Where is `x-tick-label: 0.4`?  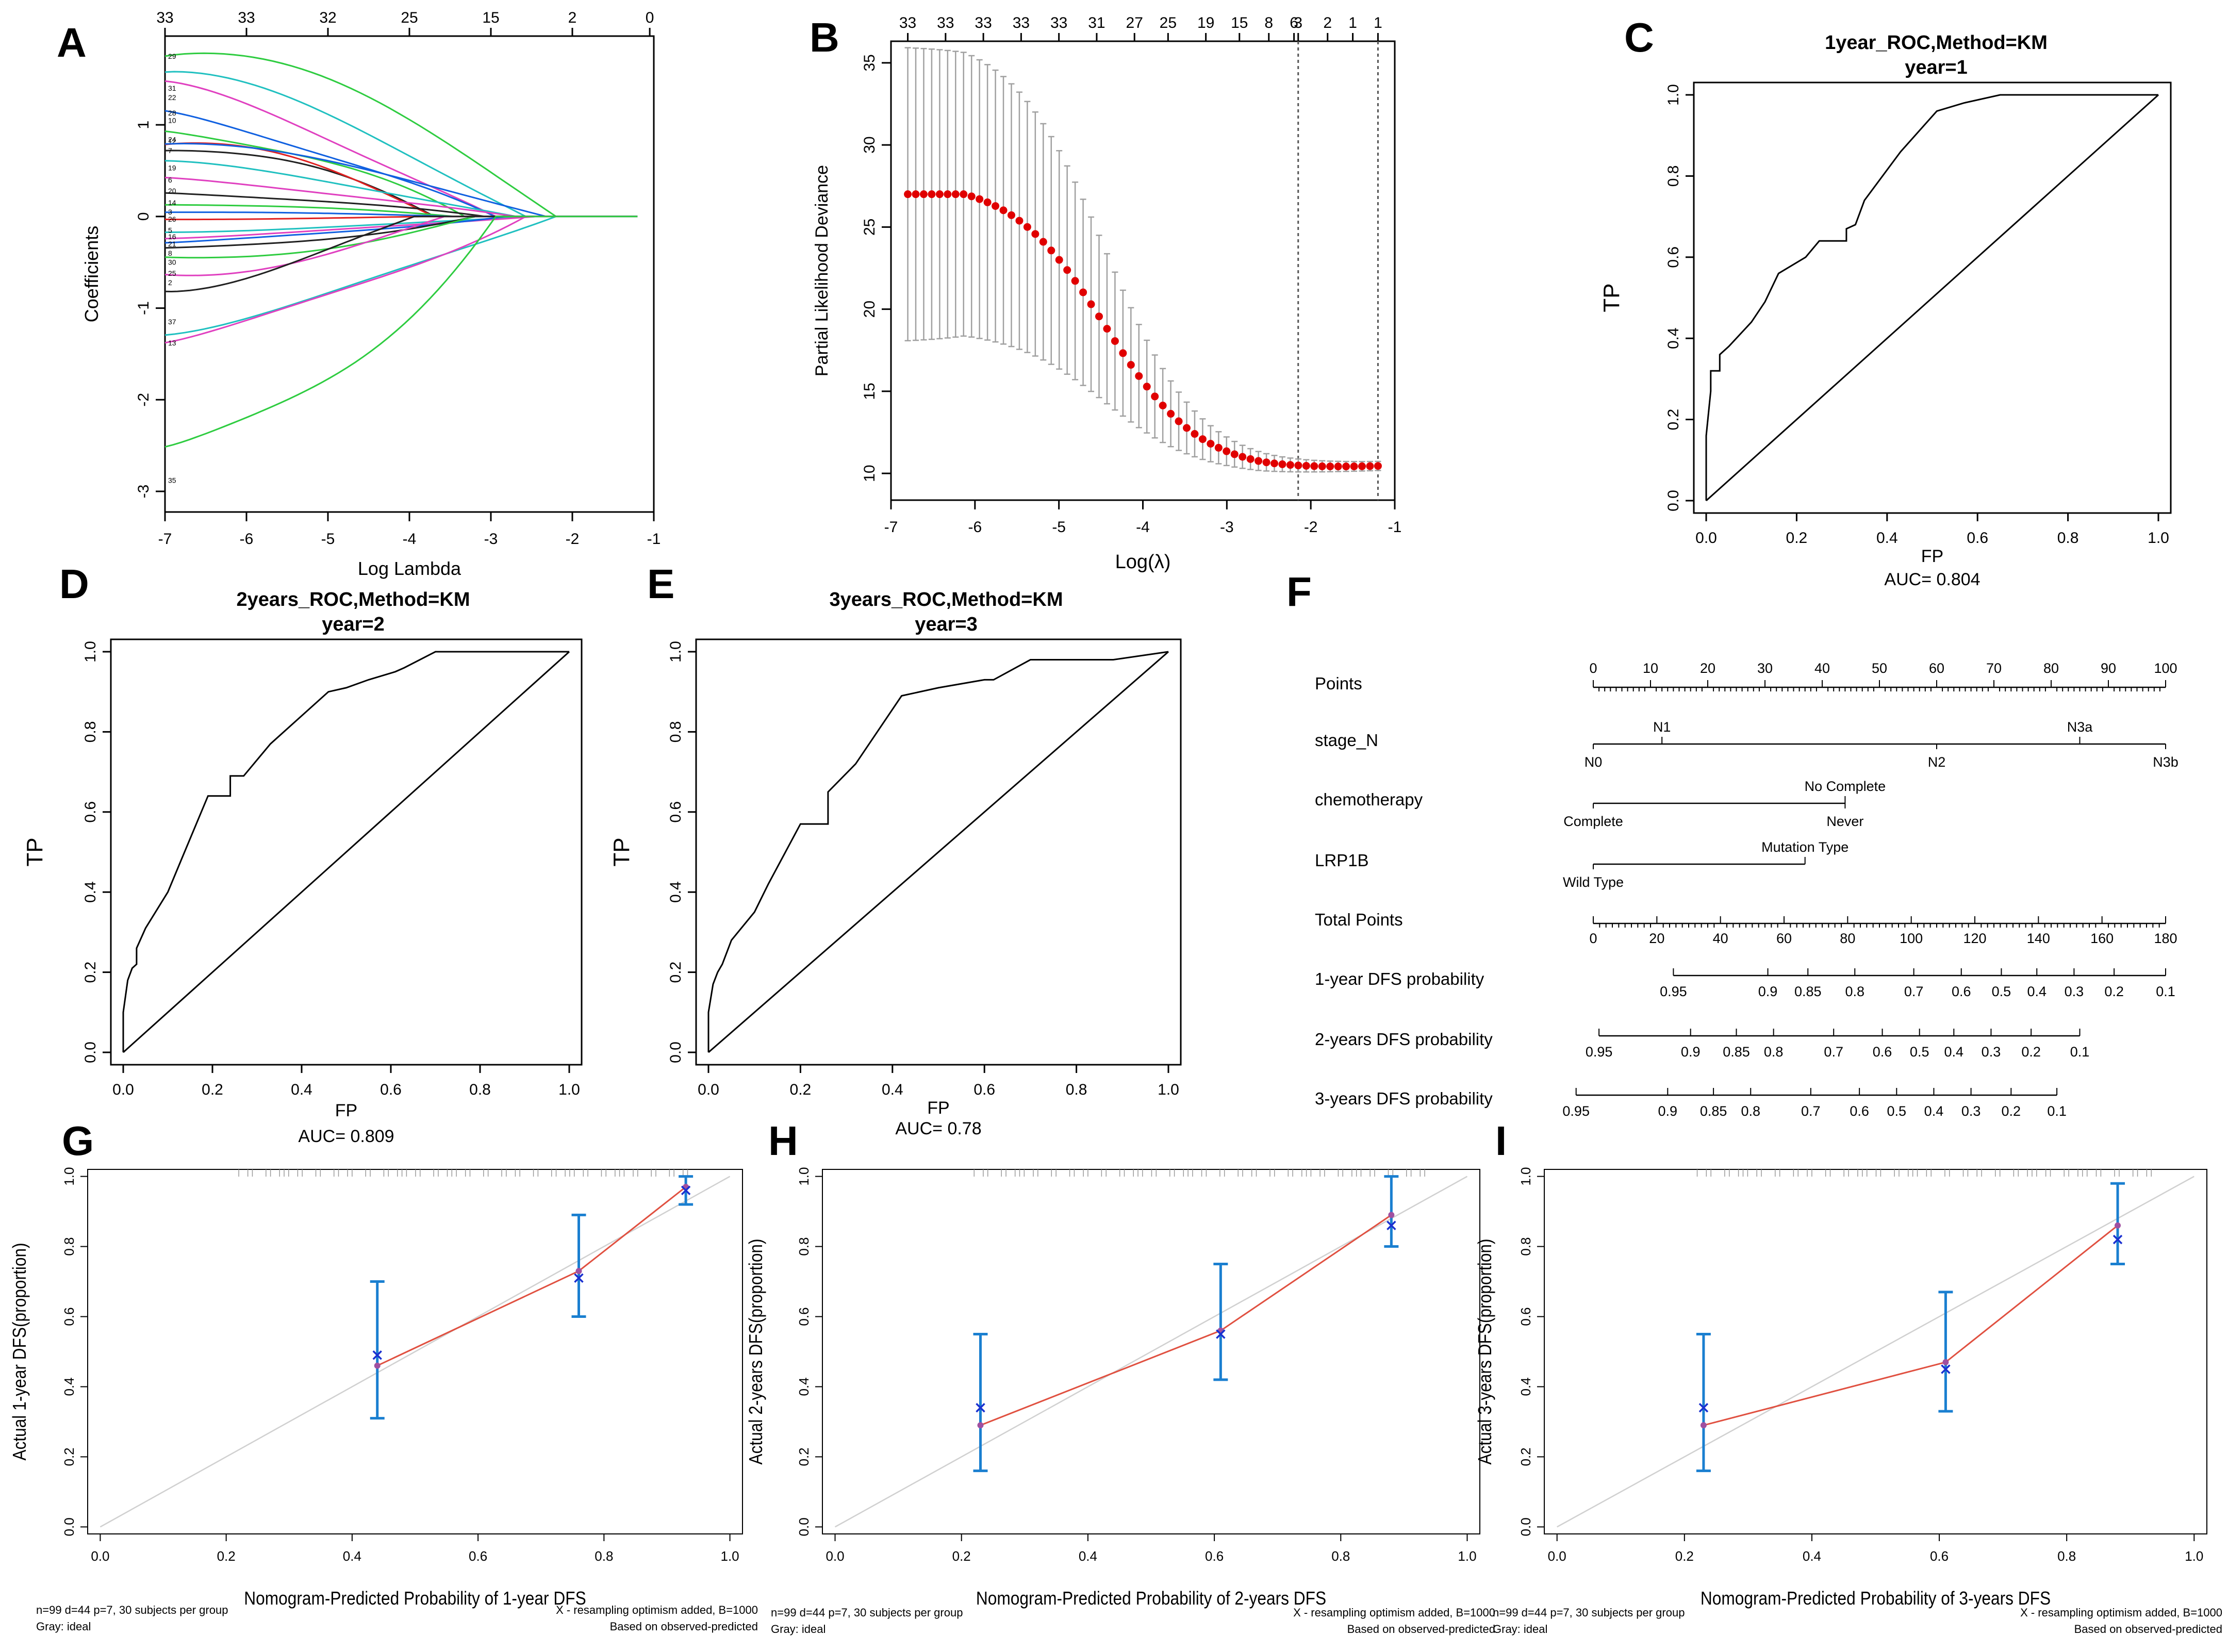 x-tick-label: 0.4 is located at coordinates (892, 1089).